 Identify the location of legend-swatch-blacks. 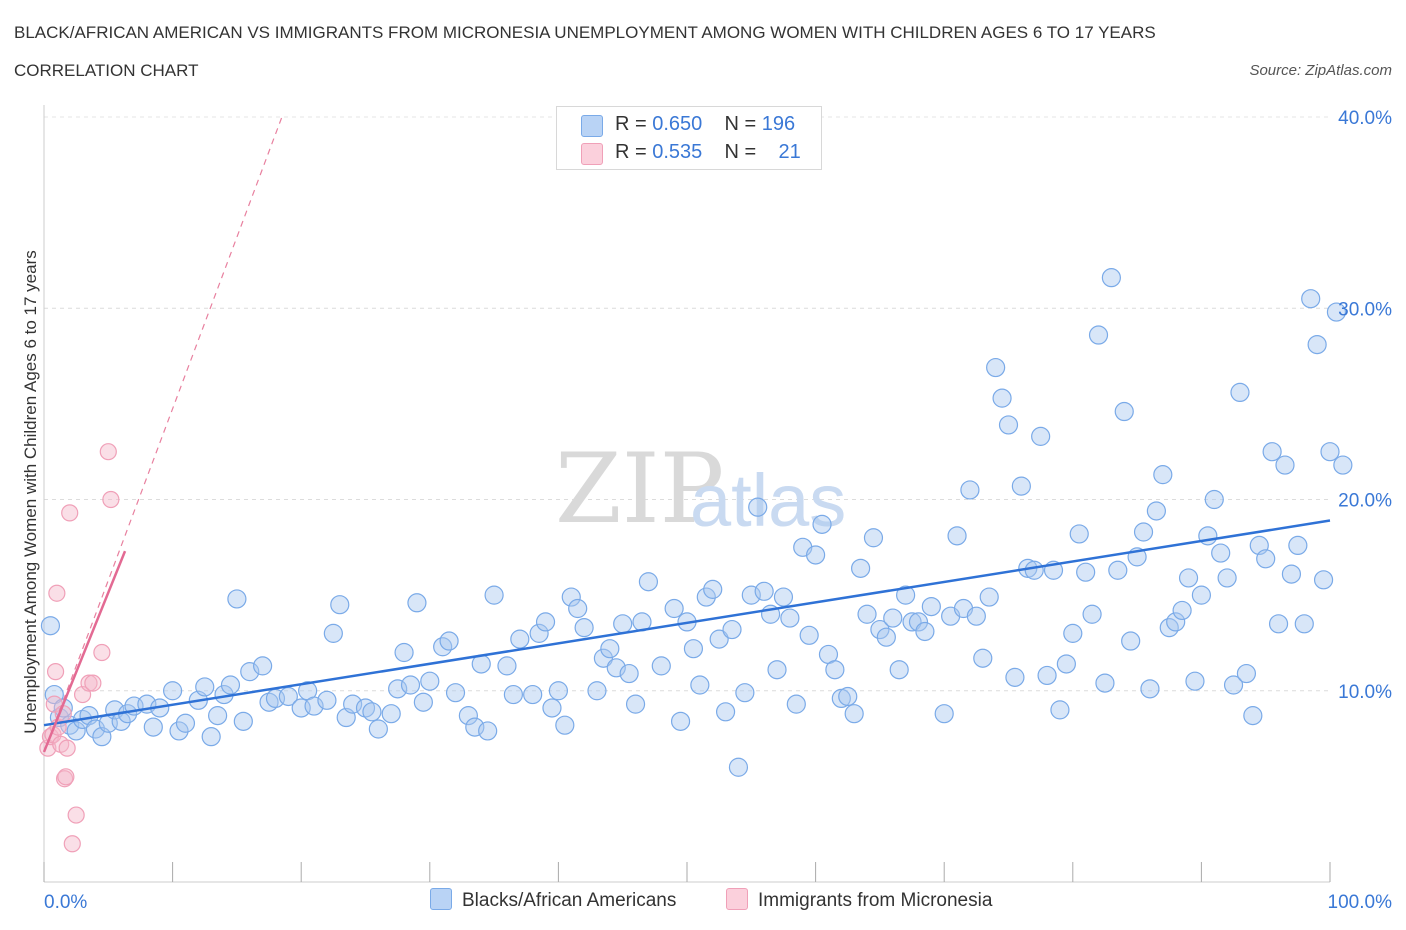
(592, 126).